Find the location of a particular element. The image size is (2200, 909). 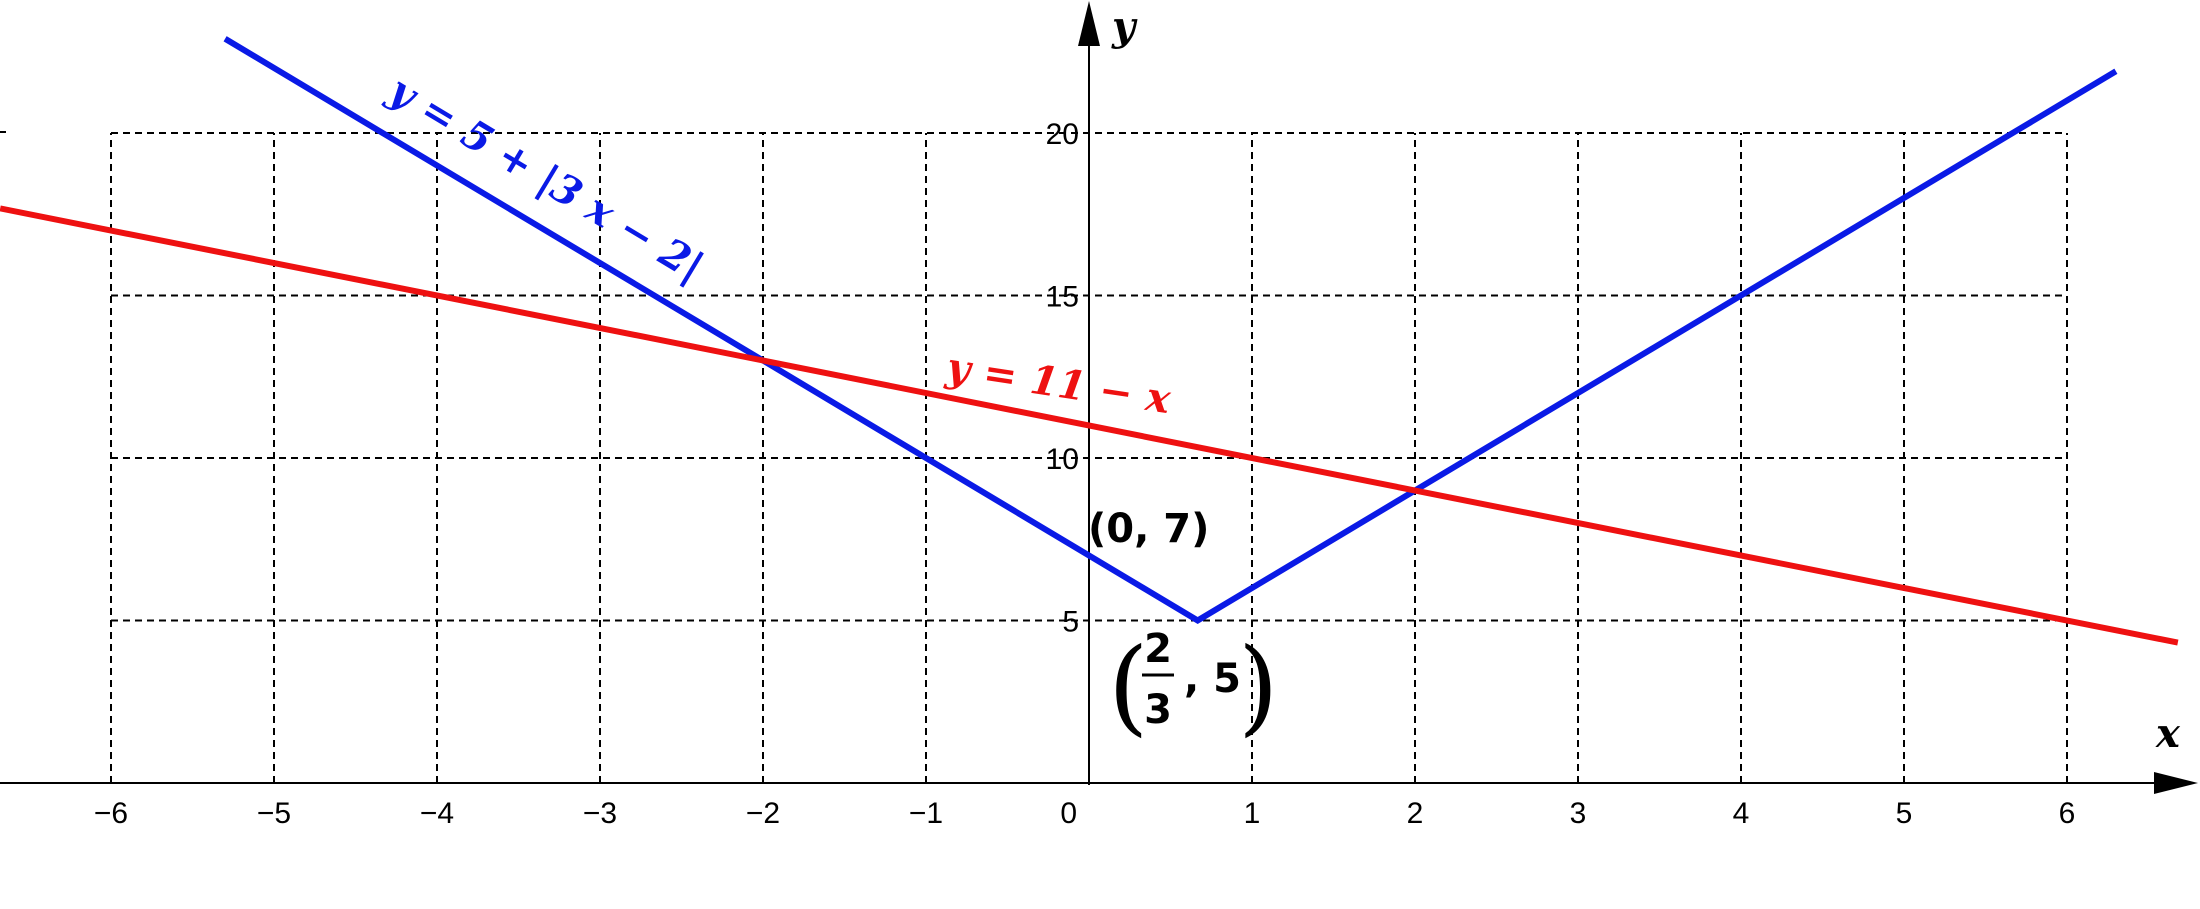

x-tick-label: 3 is located at coordinates (1578, 813).